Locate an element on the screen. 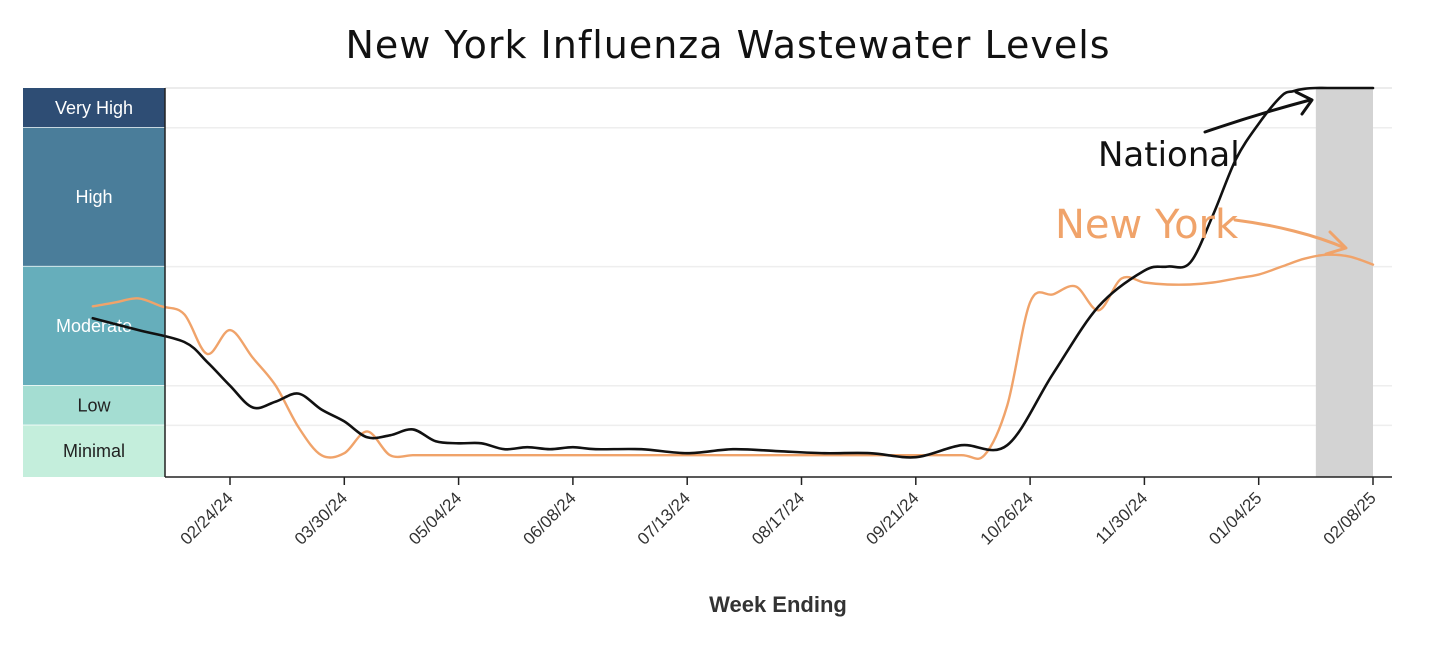 The height and width of the screenshot is (663, 1456). x-tick-label: 03/30/24 is located at coordinates (321, 518).